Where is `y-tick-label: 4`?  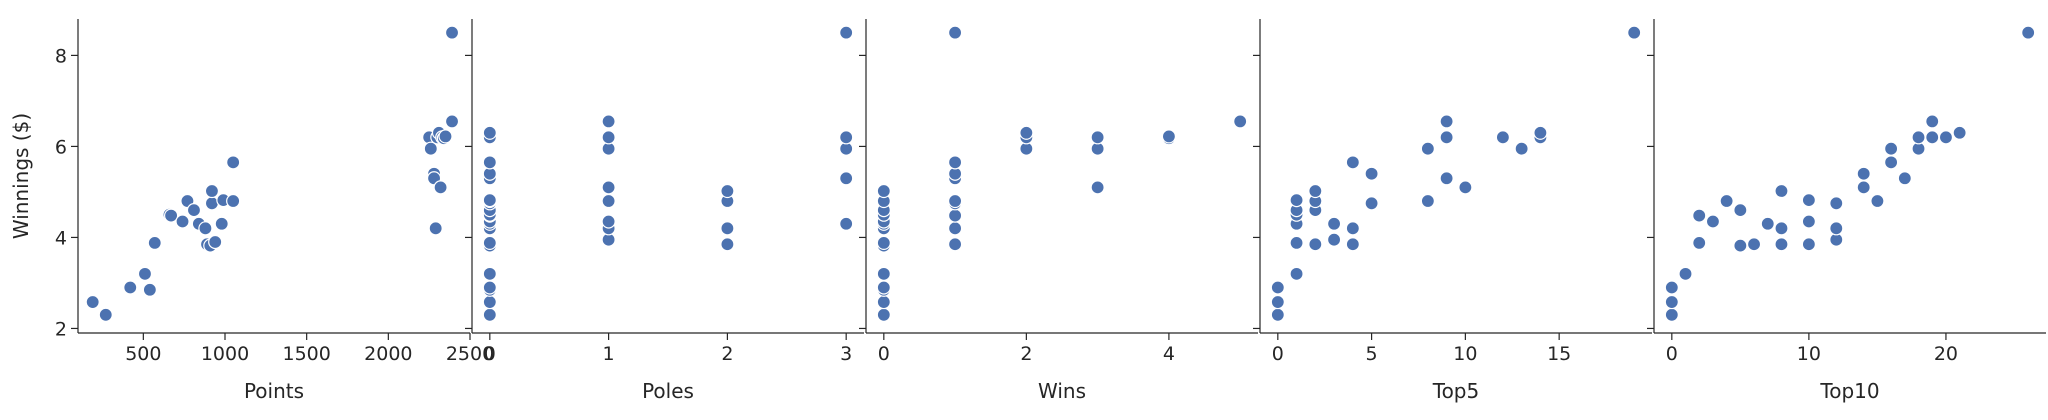
y-tick-label: 4 is located at coordinates (61, 238).